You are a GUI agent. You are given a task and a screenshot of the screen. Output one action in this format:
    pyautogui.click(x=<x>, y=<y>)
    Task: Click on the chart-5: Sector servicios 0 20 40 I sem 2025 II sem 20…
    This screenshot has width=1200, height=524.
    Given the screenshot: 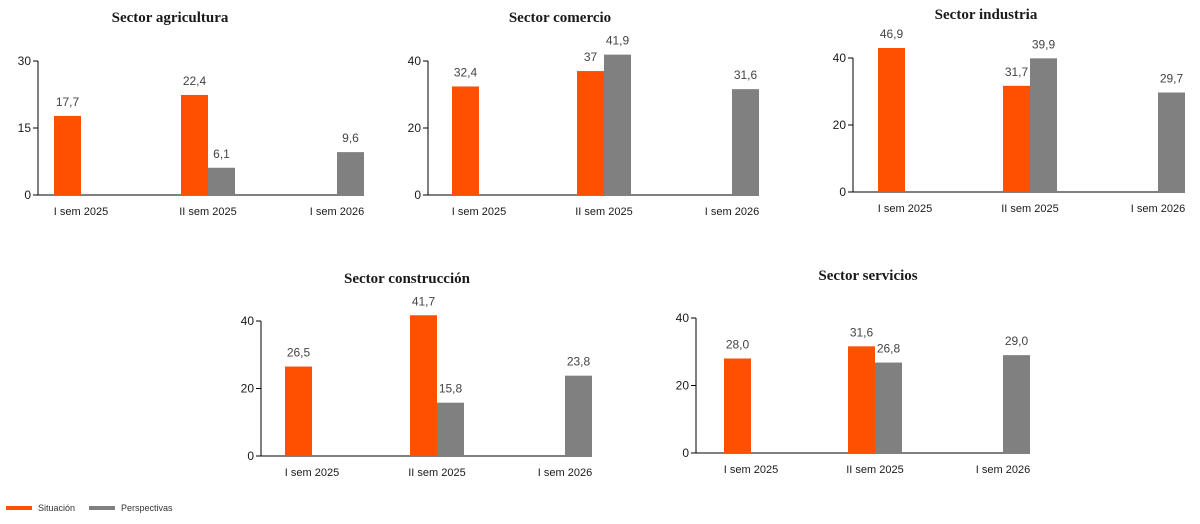 What is the action you would take?
    pyautogui.click(x=853, y=372)
    